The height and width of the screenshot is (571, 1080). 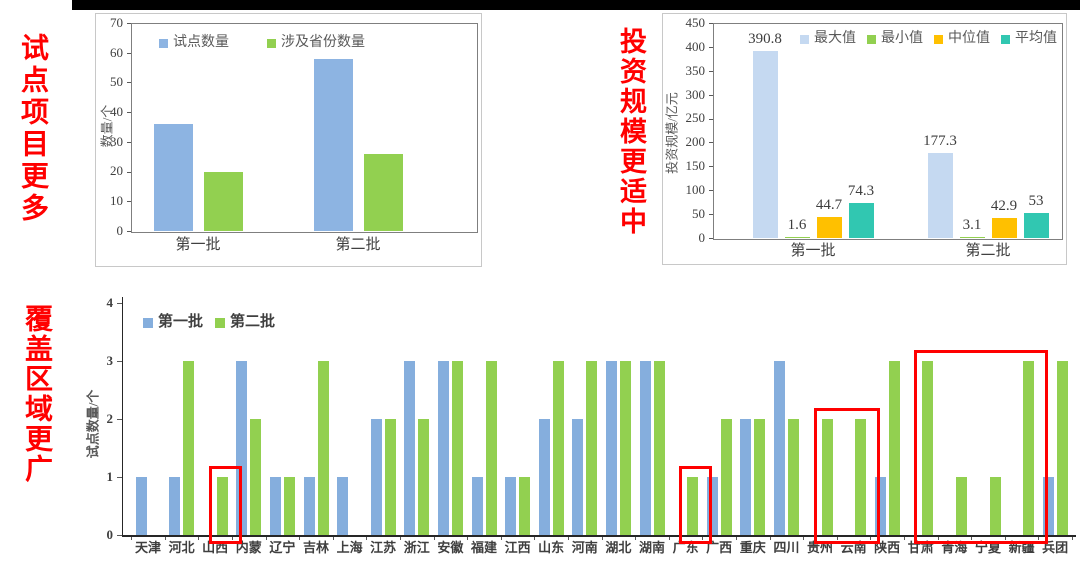 I want to click on x-category-label: 浙江, so click(x=416, y=547).